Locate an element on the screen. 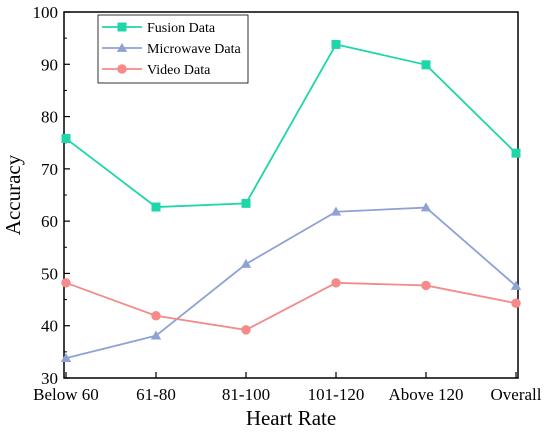 The height and width of the screenshot is (435, 550). y-tick-label: 70 is located at coordinates (49, 169).